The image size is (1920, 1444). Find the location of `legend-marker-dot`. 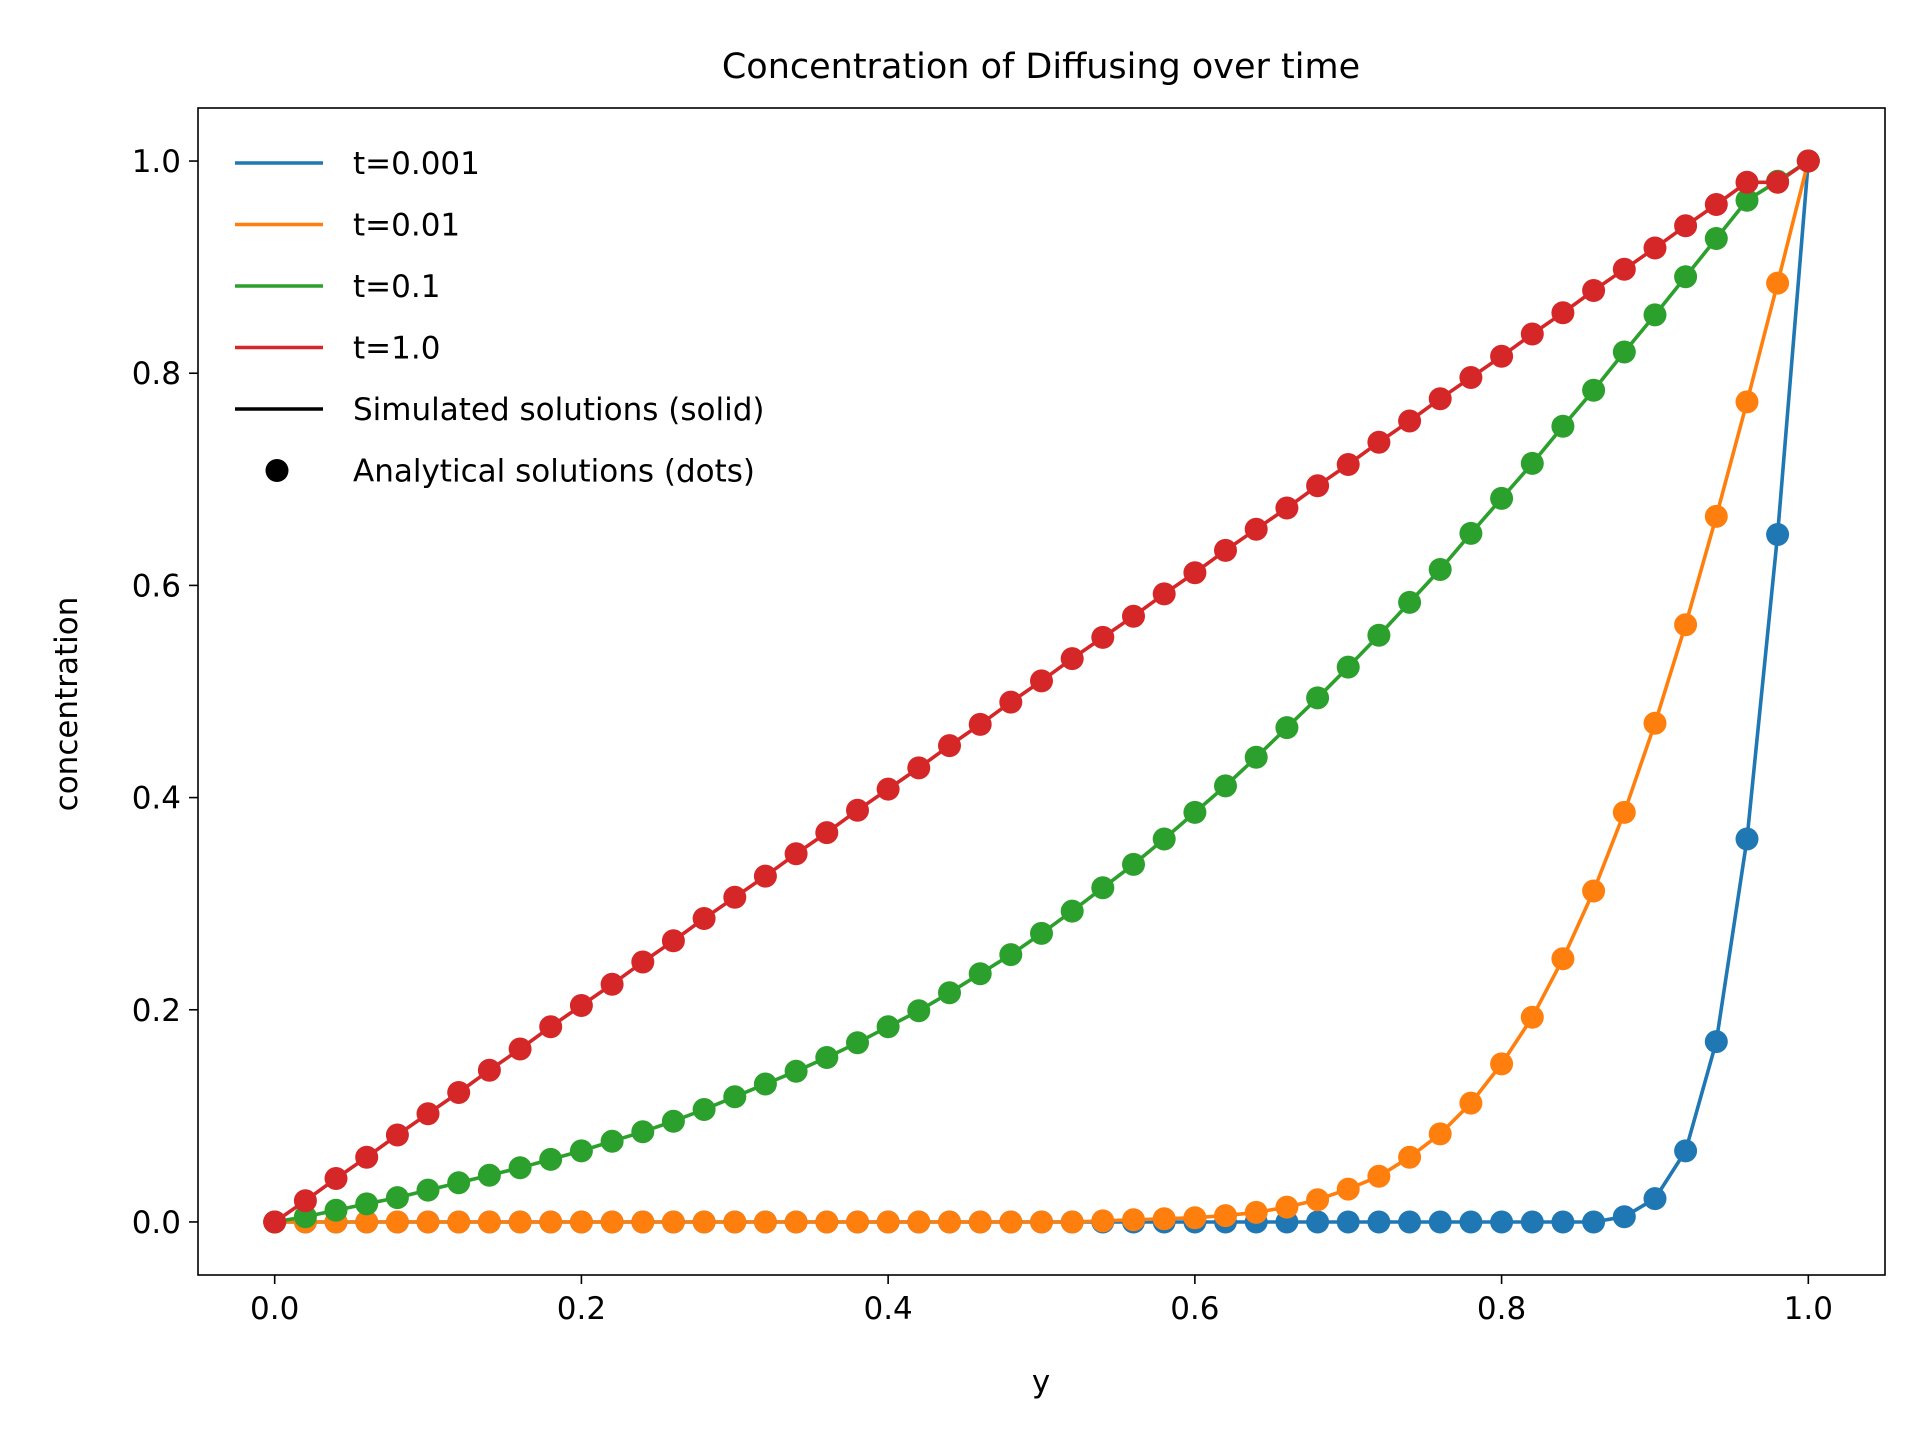

legend-marker-dot is located at coordinates (277, 470).